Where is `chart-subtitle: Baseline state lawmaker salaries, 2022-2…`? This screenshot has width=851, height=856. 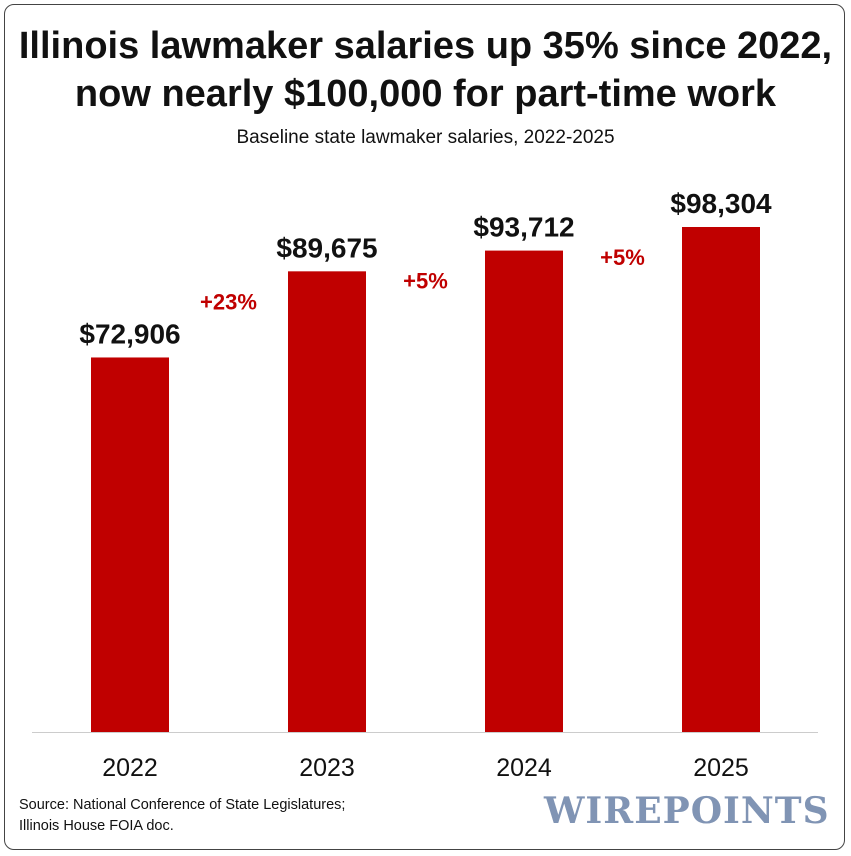 chart-subtitle: Baseline state lawmaker salaries, 2022-2… is located at coordinates (425, 137).